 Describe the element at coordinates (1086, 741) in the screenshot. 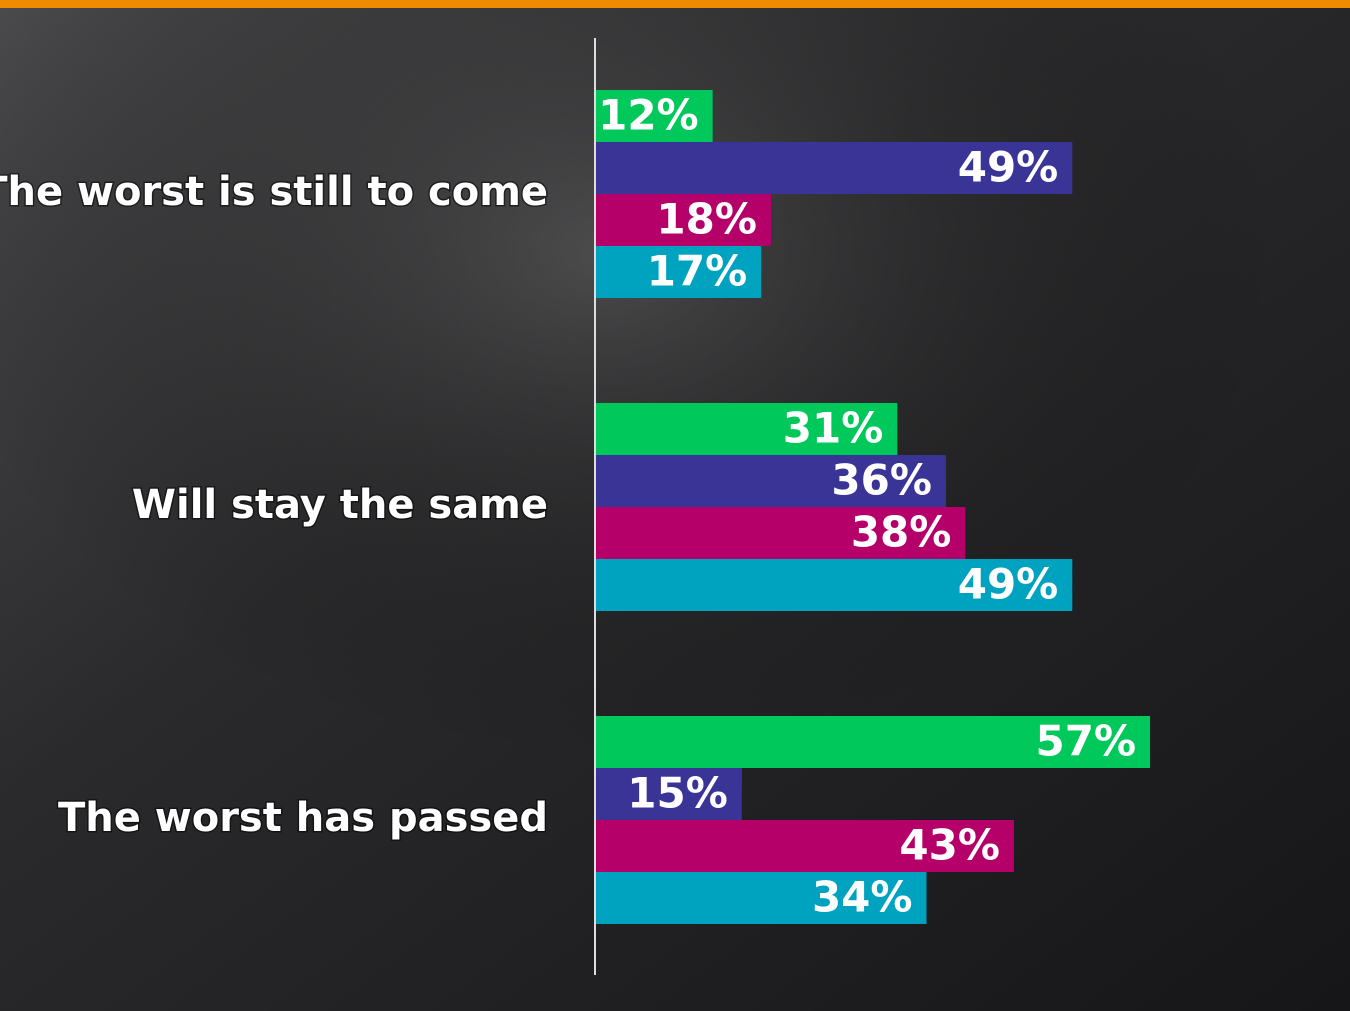

I see `value-label: 57%` at that location.